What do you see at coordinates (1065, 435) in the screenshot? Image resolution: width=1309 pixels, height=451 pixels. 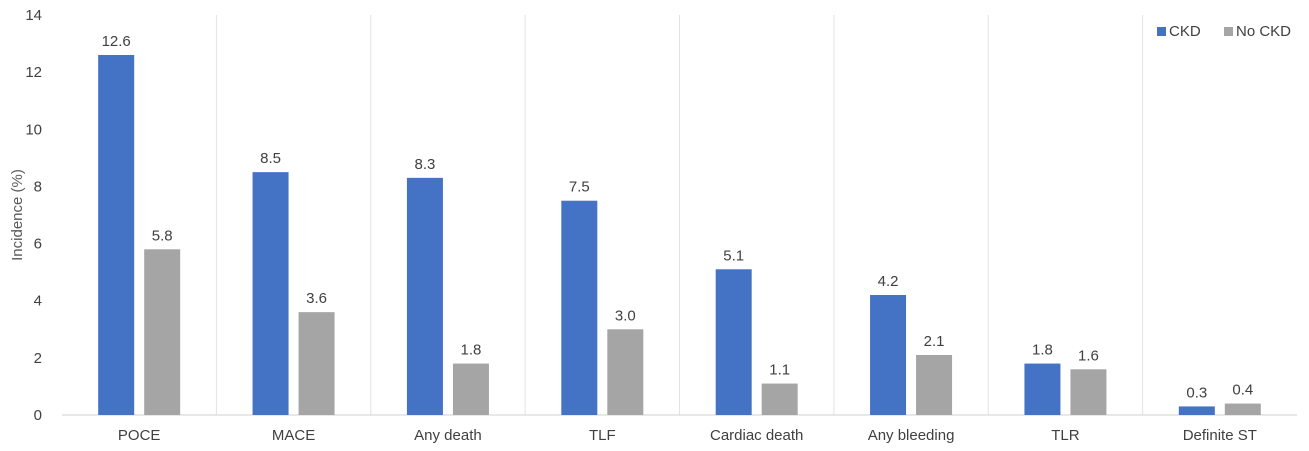 I see `x-category-label: TLR` at bounding box center [1065, 435].